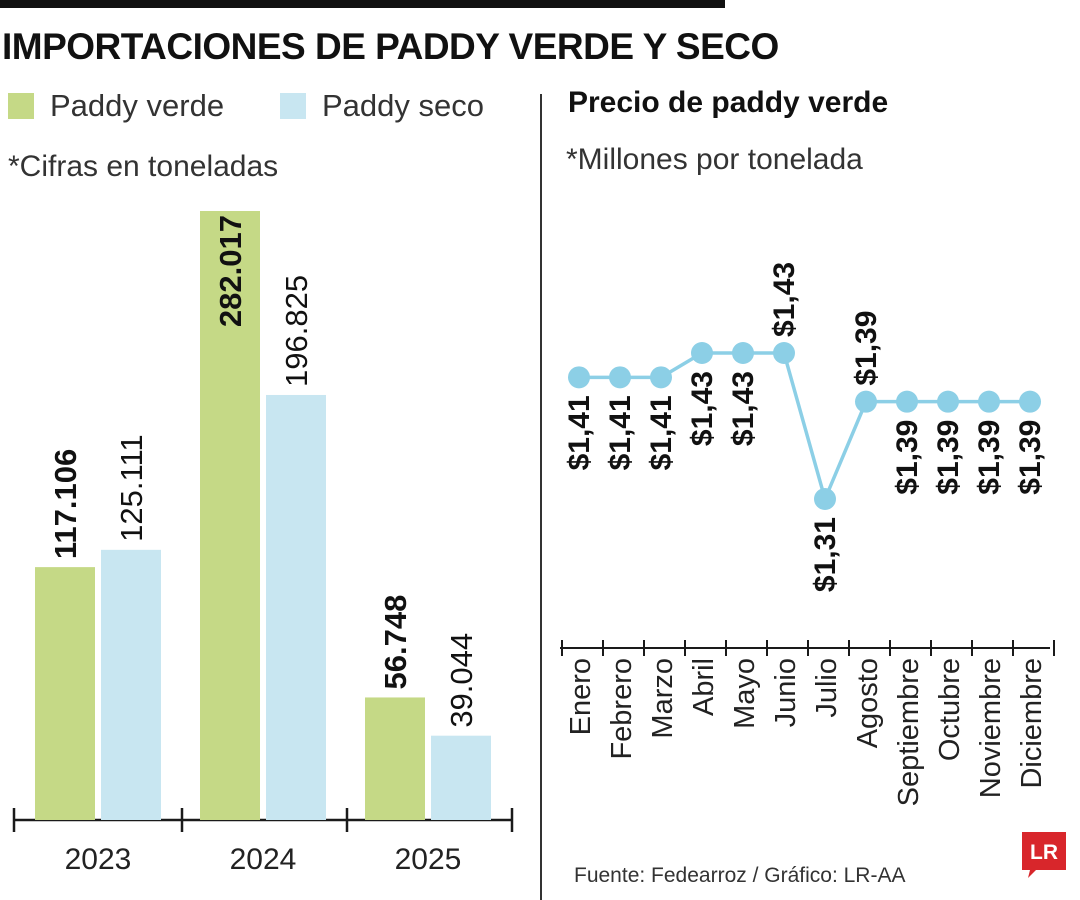 The width and height of the screenshot is (1080, 900). Describe the element at coordinates (137, 105) in the screenshot. I see `legend-label-verde: Paddy verde` at that location.